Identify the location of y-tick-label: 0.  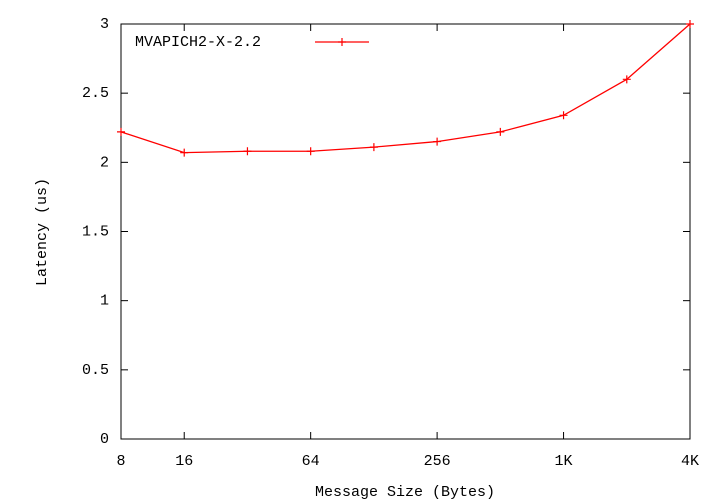
(104, 439).